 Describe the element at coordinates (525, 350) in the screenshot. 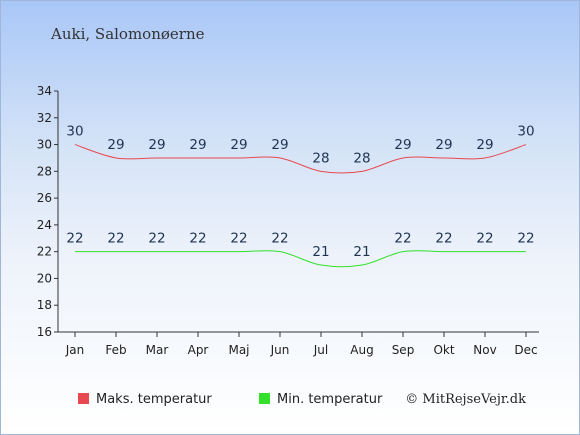

I see `x-tick-label: Dec` at that location.